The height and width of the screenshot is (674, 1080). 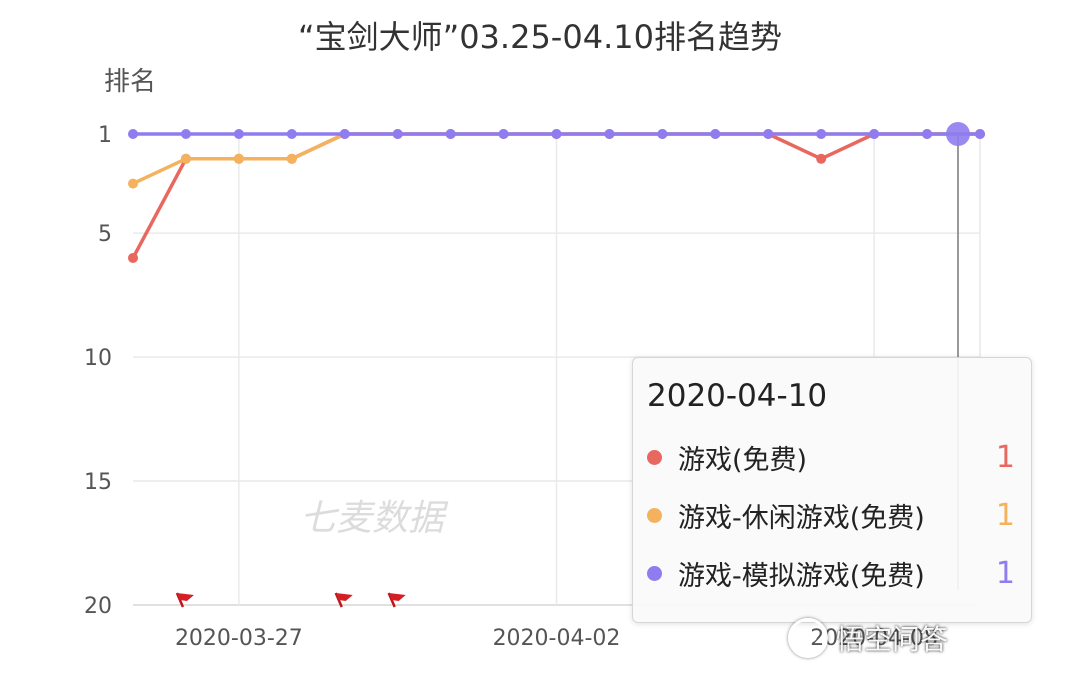 What do you see at coordinates (874, 638) in the screenshot?
I see `x-tick-label: 2020-04-08` at bounding box center [874, 638].